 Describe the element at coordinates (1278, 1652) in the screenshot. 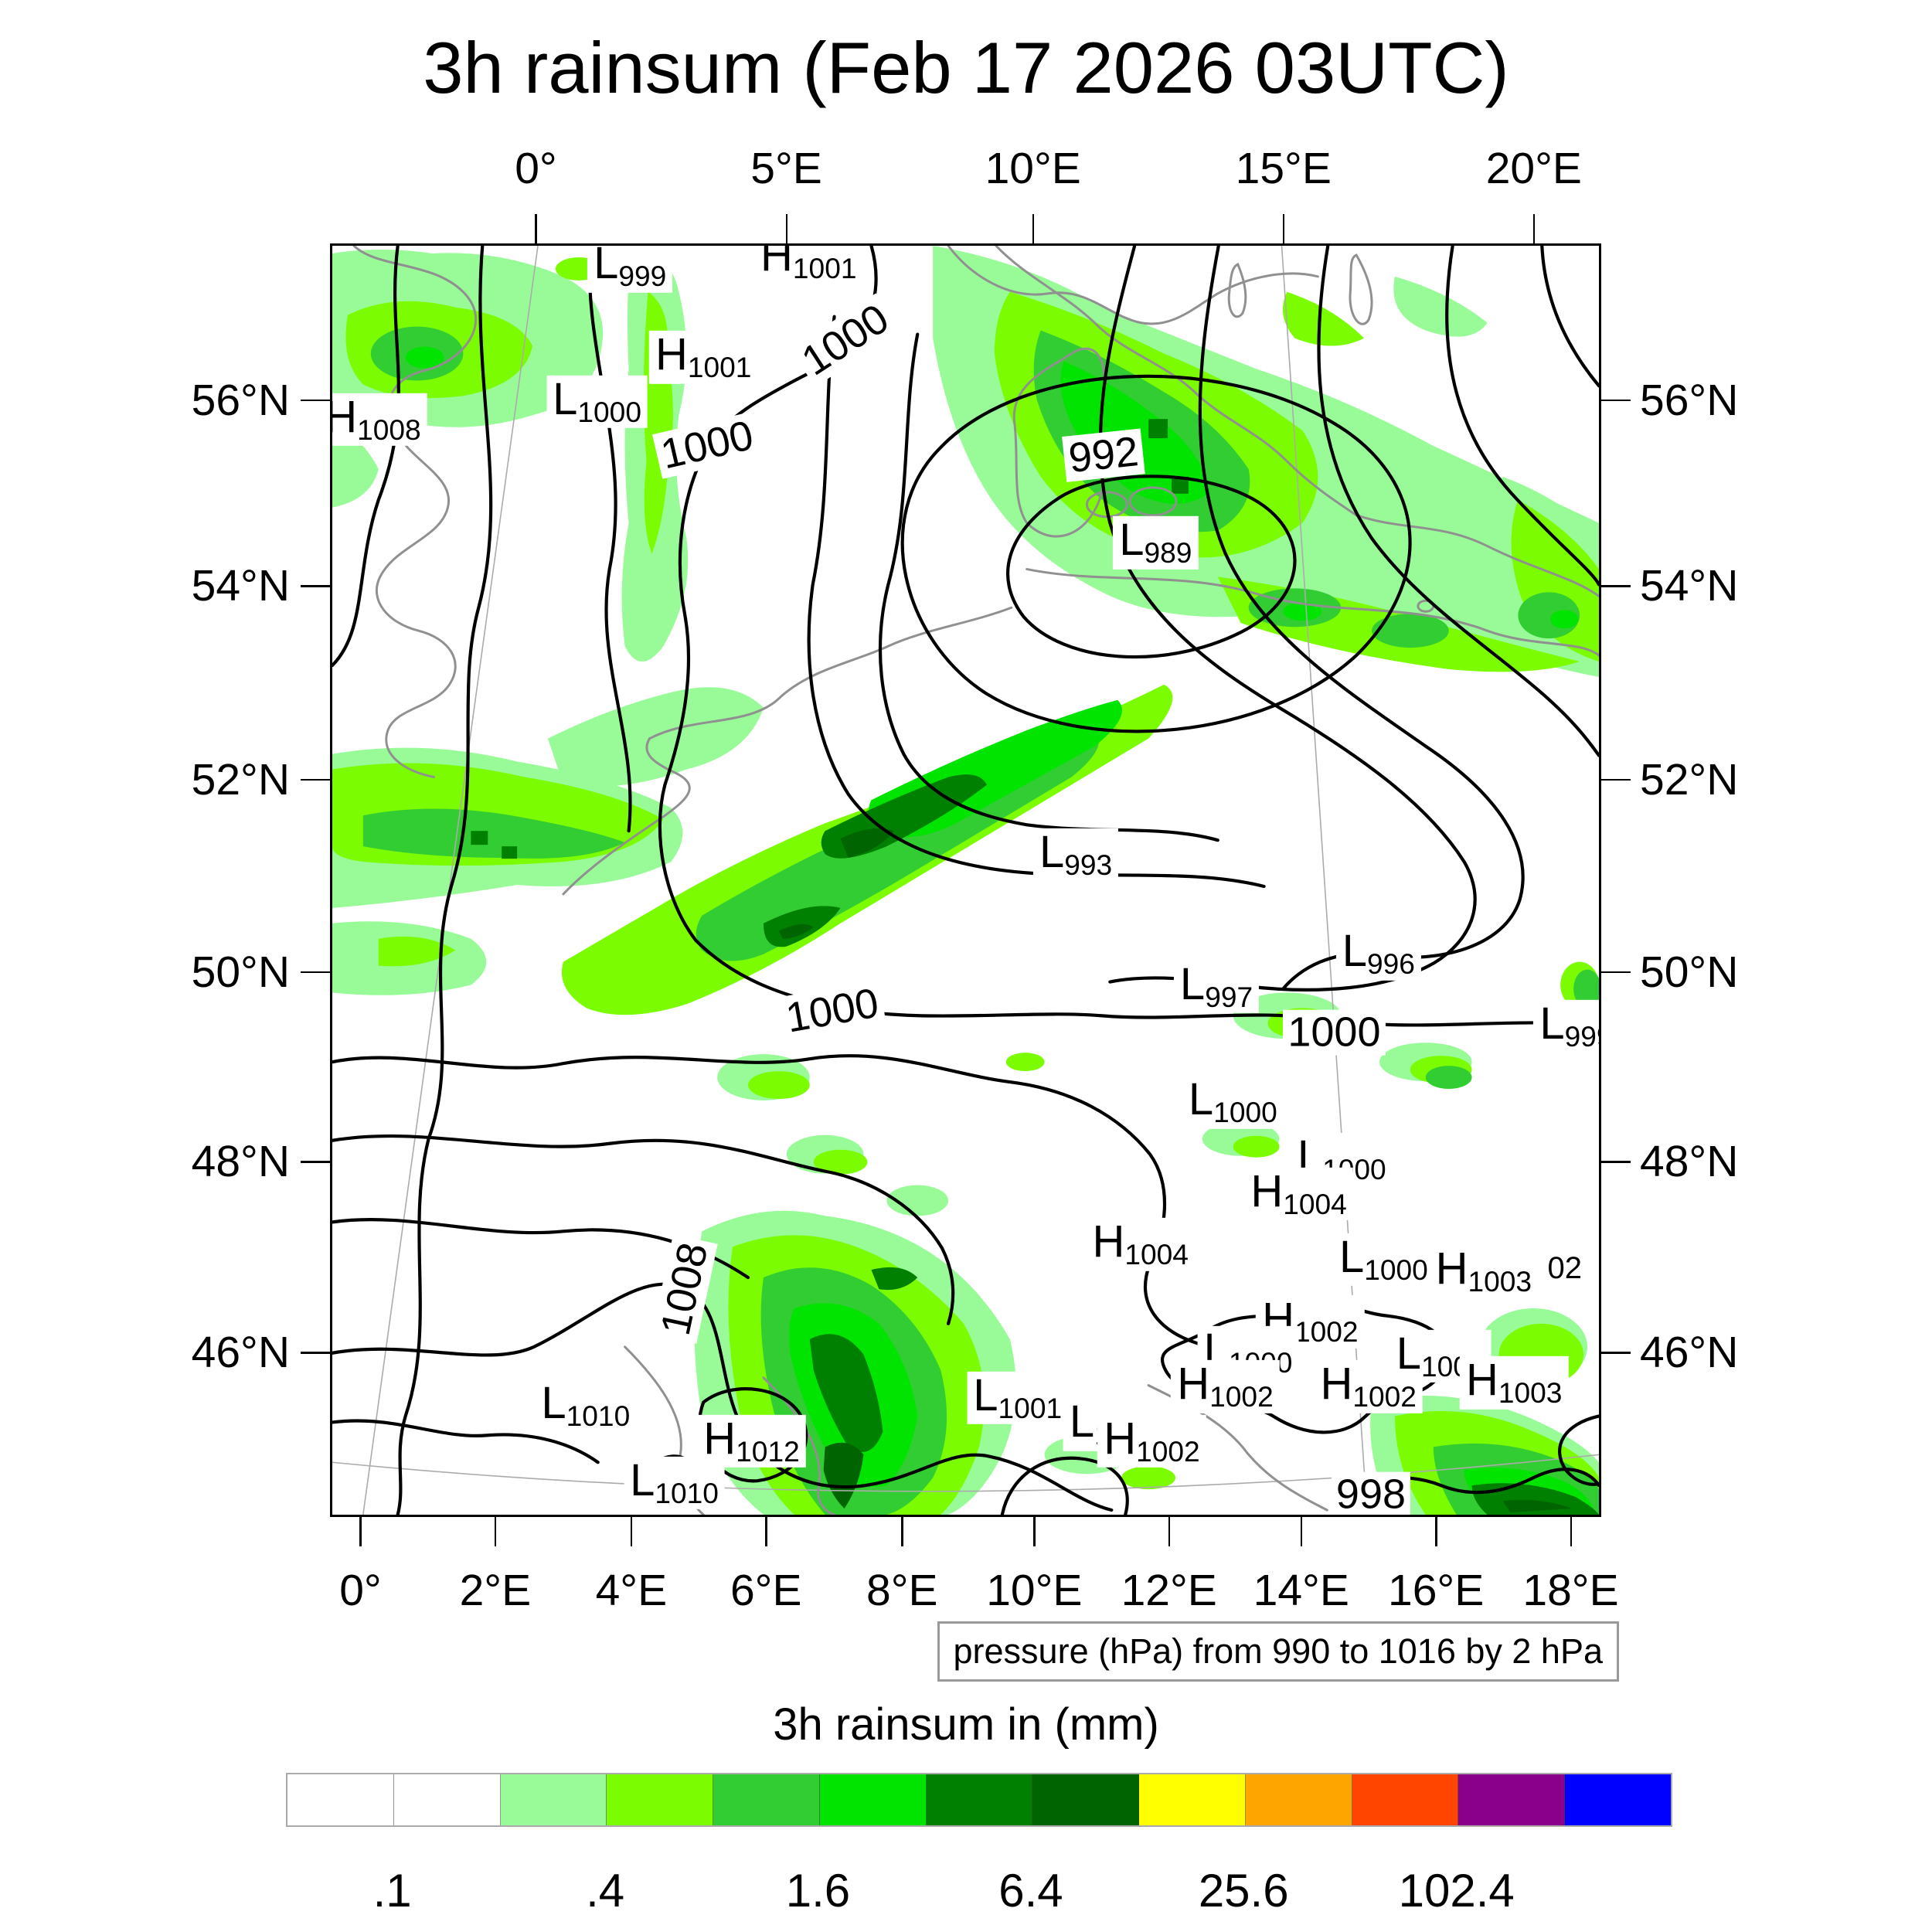

I see `pressure-legend: pressure (hPa) from 990 to 1016 by 2 hPa` at that location.